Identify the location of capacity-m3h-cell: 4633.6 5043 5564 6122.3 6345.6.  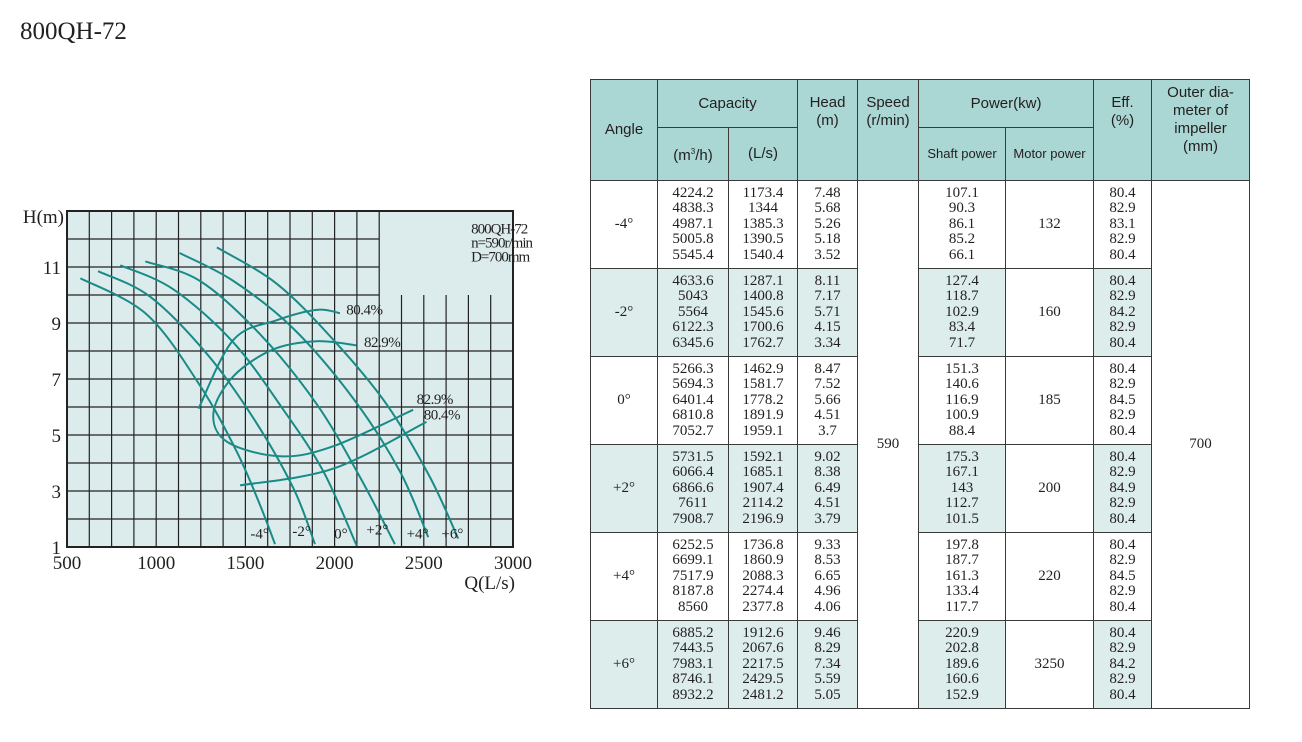
(693, 312).